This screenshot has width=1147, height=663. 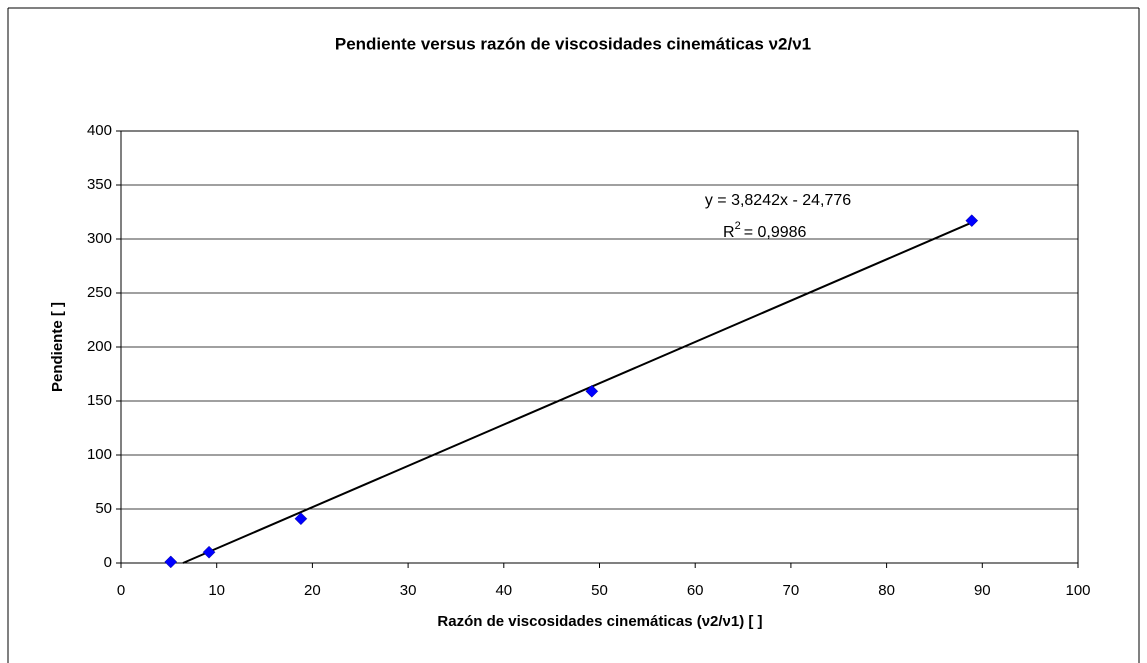 I want to click on r2-sup: 2, so click(x=738, y=226).